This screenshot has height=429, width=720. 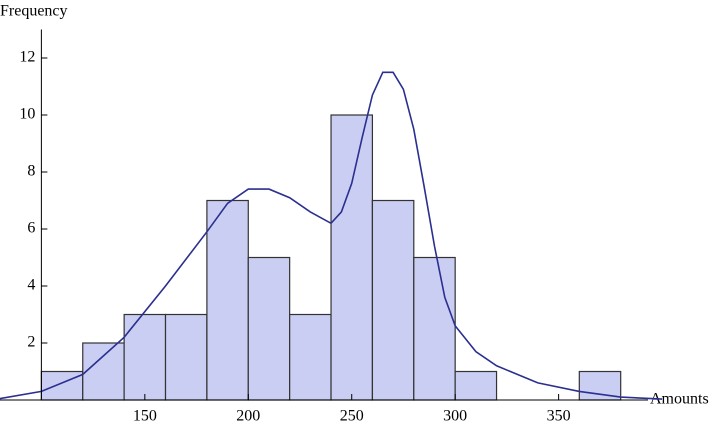 I want to click on y-tick-label: 12, so click(x=27, y=57).